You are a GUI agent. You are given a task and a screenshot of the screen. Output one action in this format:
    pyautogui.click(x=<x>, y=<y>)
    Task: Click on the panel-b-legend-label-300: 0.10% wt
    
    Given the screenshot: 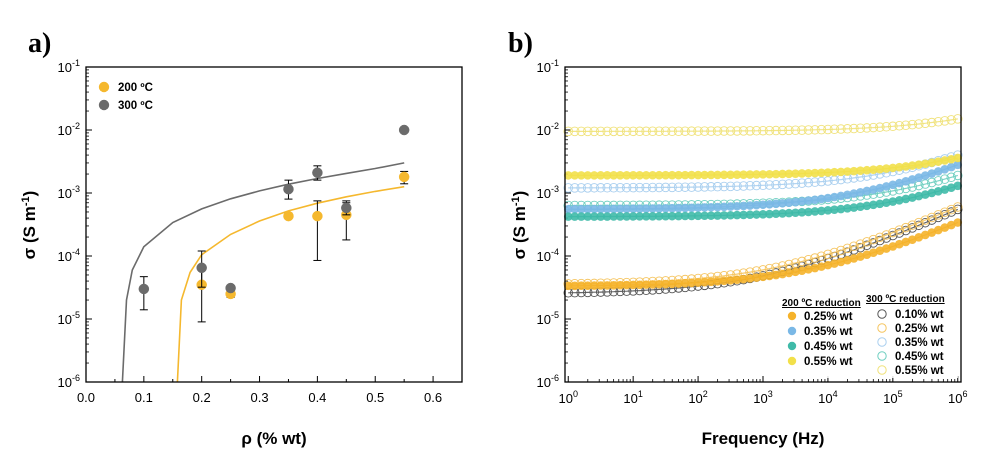 What is the action you would take?
    pyautogui.click(x=919, y=315)
    